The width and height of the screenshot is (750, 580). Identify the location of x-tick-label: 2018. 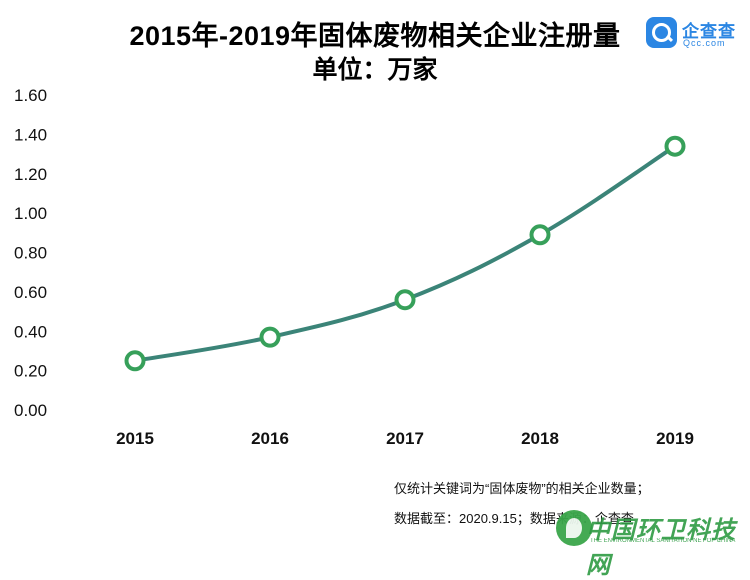
(540, 438).